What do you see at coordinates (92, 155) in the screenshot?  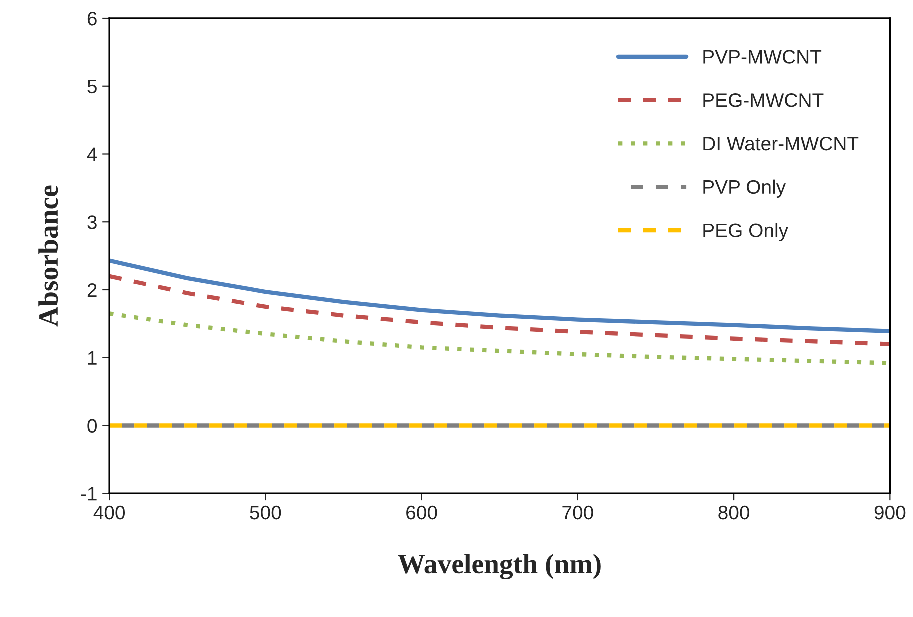 I see `y-tick-label: 4` at bounding box center [92, 155].